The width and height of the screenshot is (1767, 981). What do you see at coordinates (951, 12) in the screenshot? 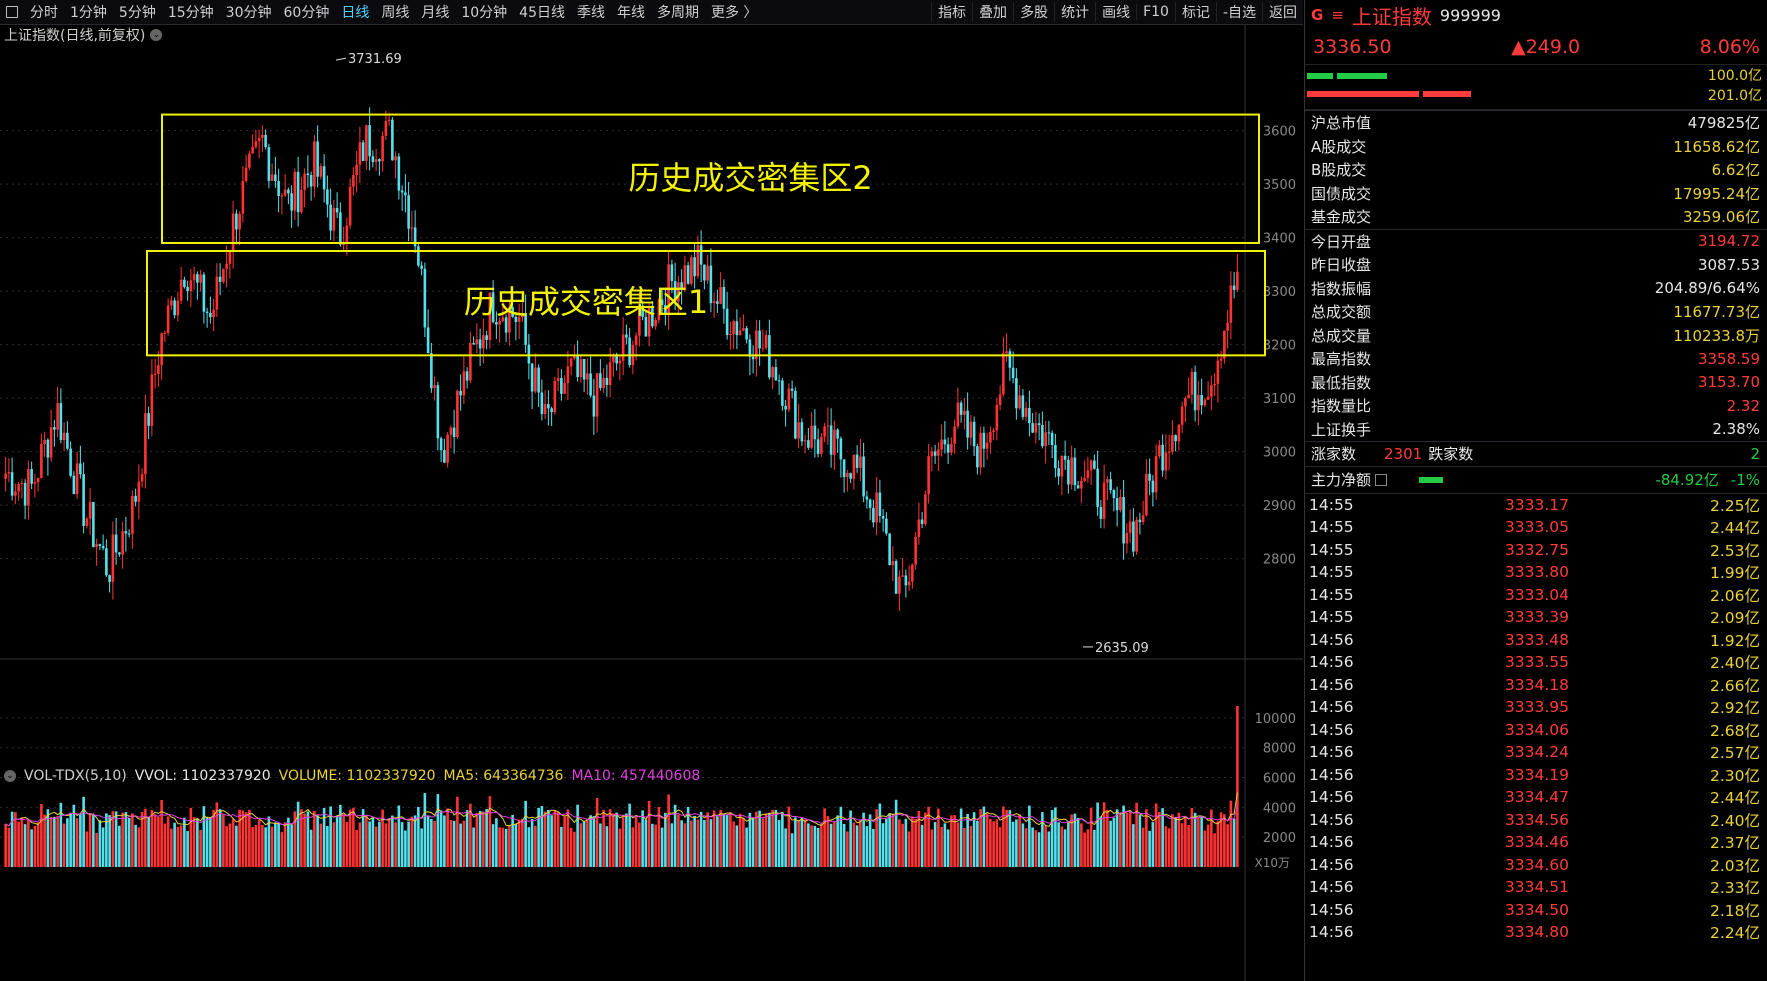
I see `tool-button-0: 指标` at bounding box center [951, 12].